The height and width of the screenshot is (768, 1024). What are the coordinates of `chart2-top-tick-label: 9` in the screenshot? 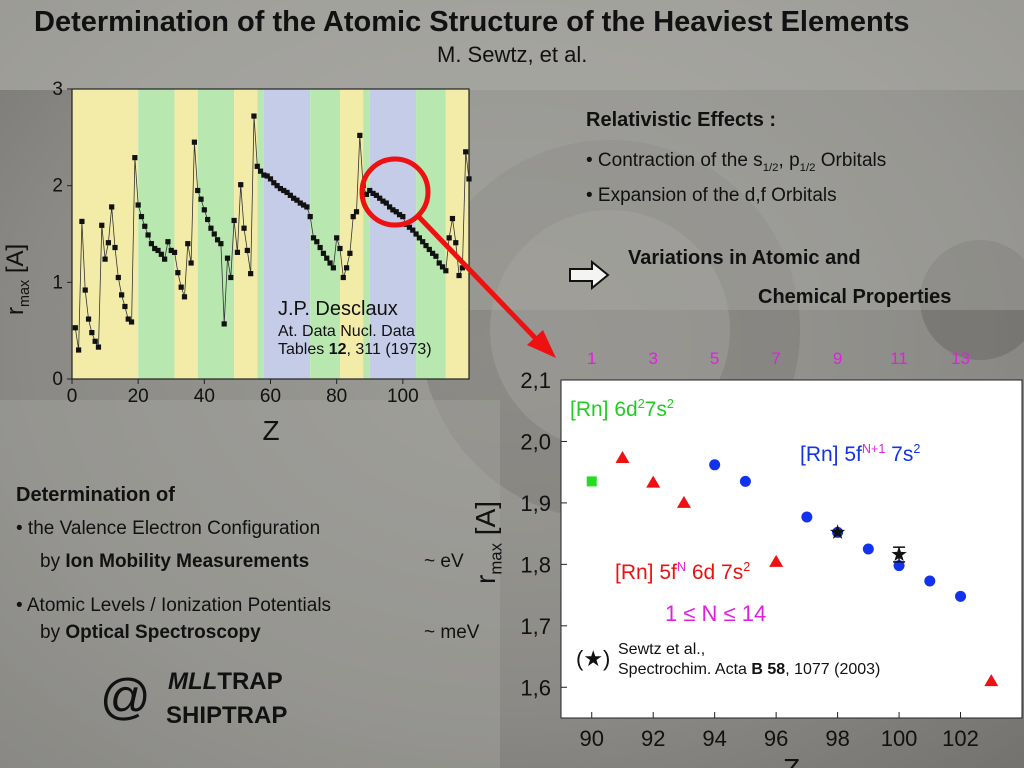 It's located at (837, 358).